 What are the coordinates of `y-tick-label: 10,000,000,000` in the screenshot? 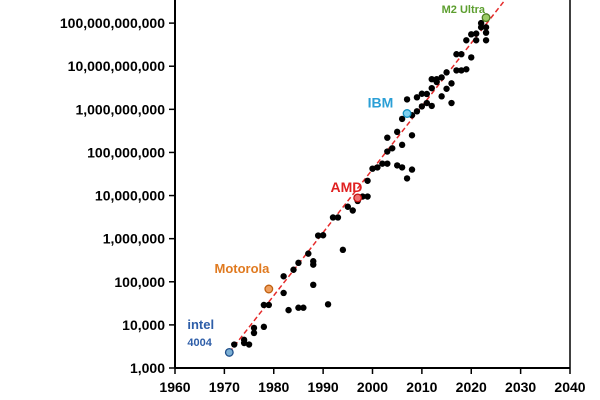 It's located at (117, 66).